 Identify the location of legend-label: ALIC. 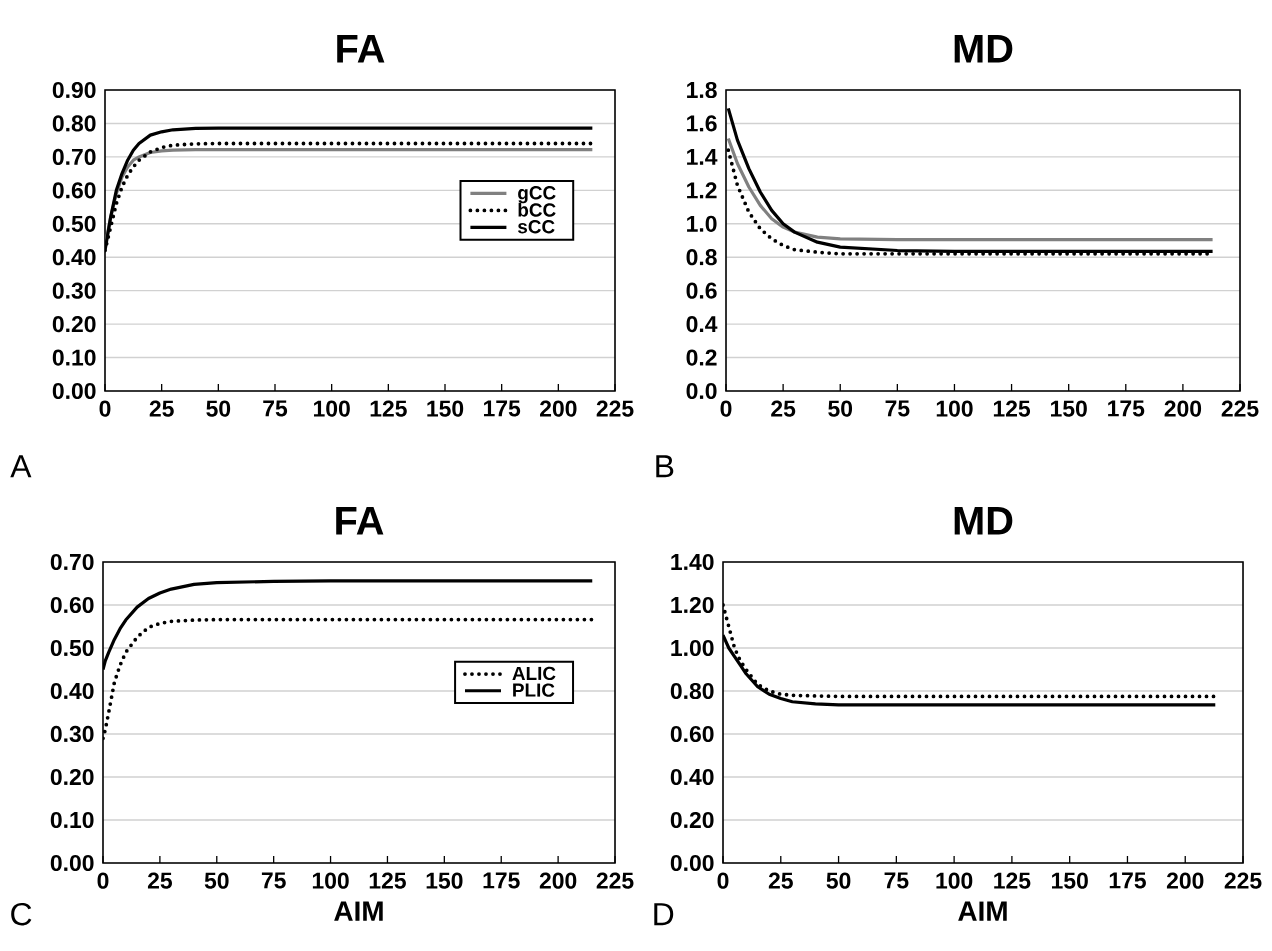
(534, 673).